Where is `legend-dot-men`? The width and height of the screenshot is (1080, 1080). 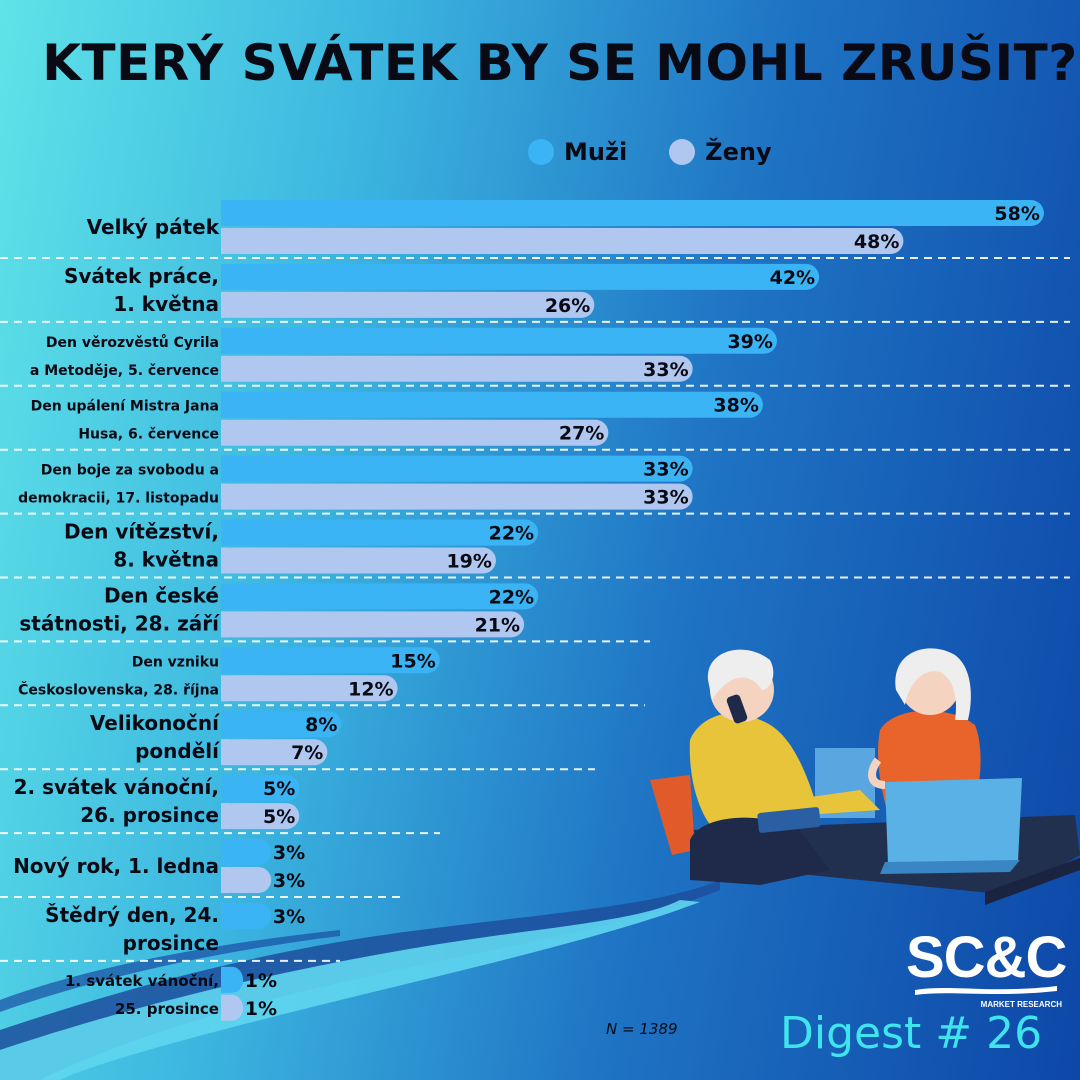
legend-dot-men is located at coordinates (541, 152).